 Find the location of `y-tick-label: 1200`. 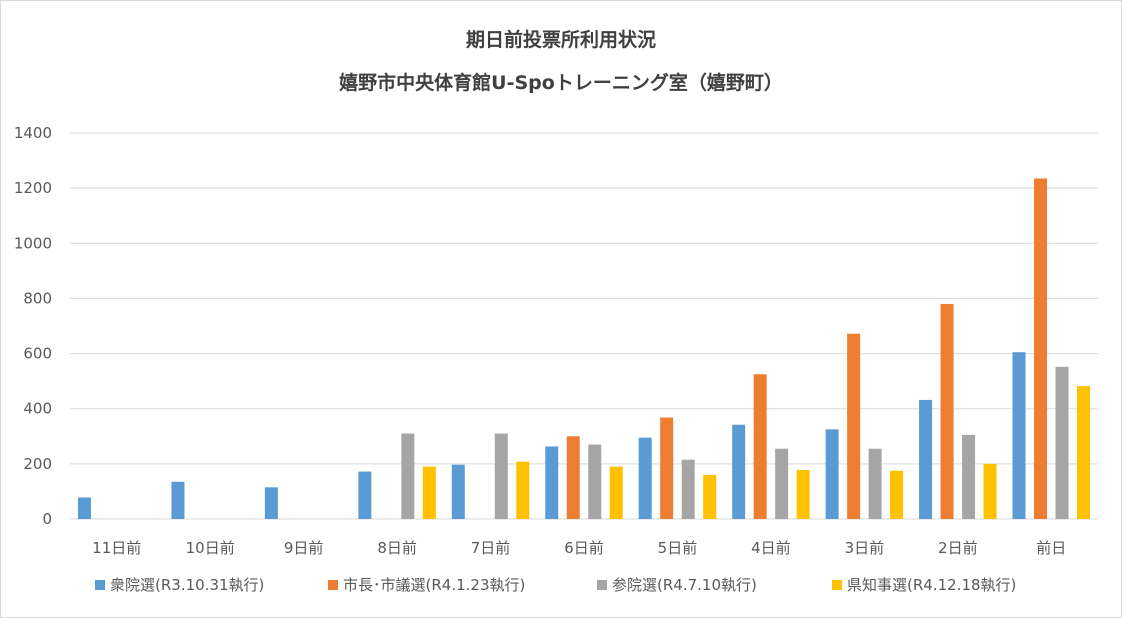

y-tick-label: 1200 is located at coordinates (33, 188).